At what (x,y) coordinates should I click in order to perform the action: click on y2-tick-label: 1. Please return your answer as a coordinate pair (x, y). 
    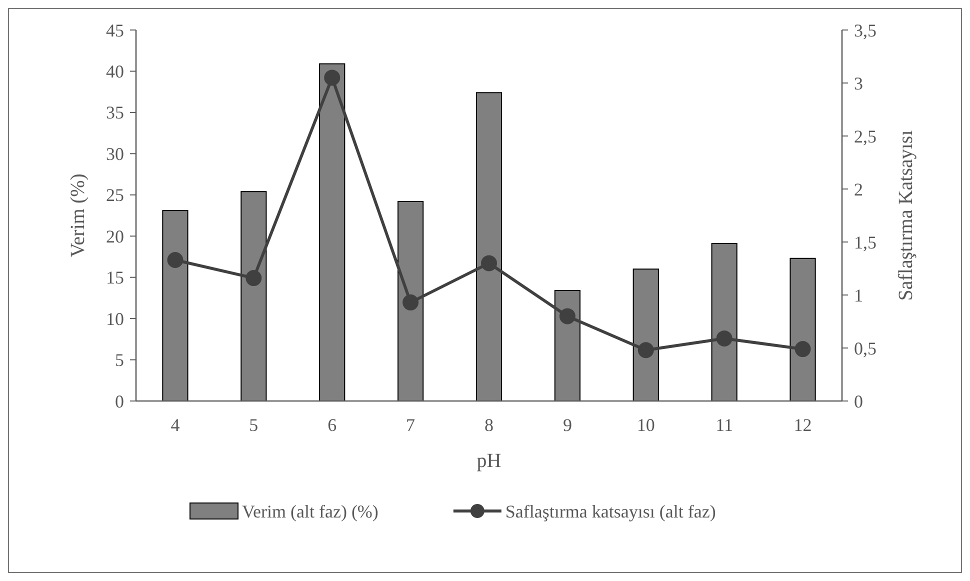
    Looking at the image, I should click on (858, 295).